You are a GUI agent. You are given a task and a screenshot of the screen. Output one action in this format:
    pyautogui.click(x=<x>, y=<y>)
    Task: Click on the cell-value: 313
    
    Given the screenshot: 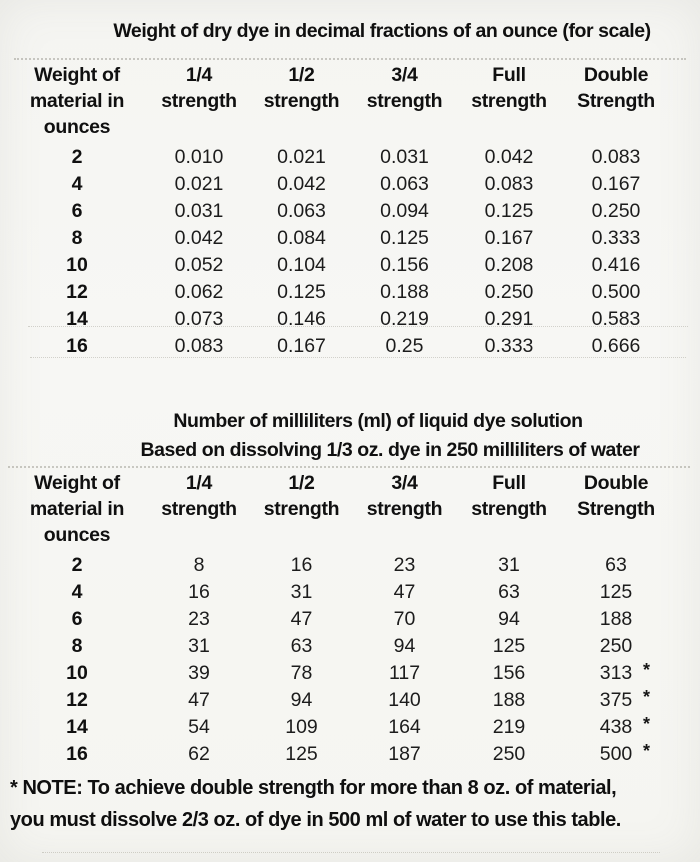 What is the action you would take?
    pyautogui.click(x=616, y=673)
    